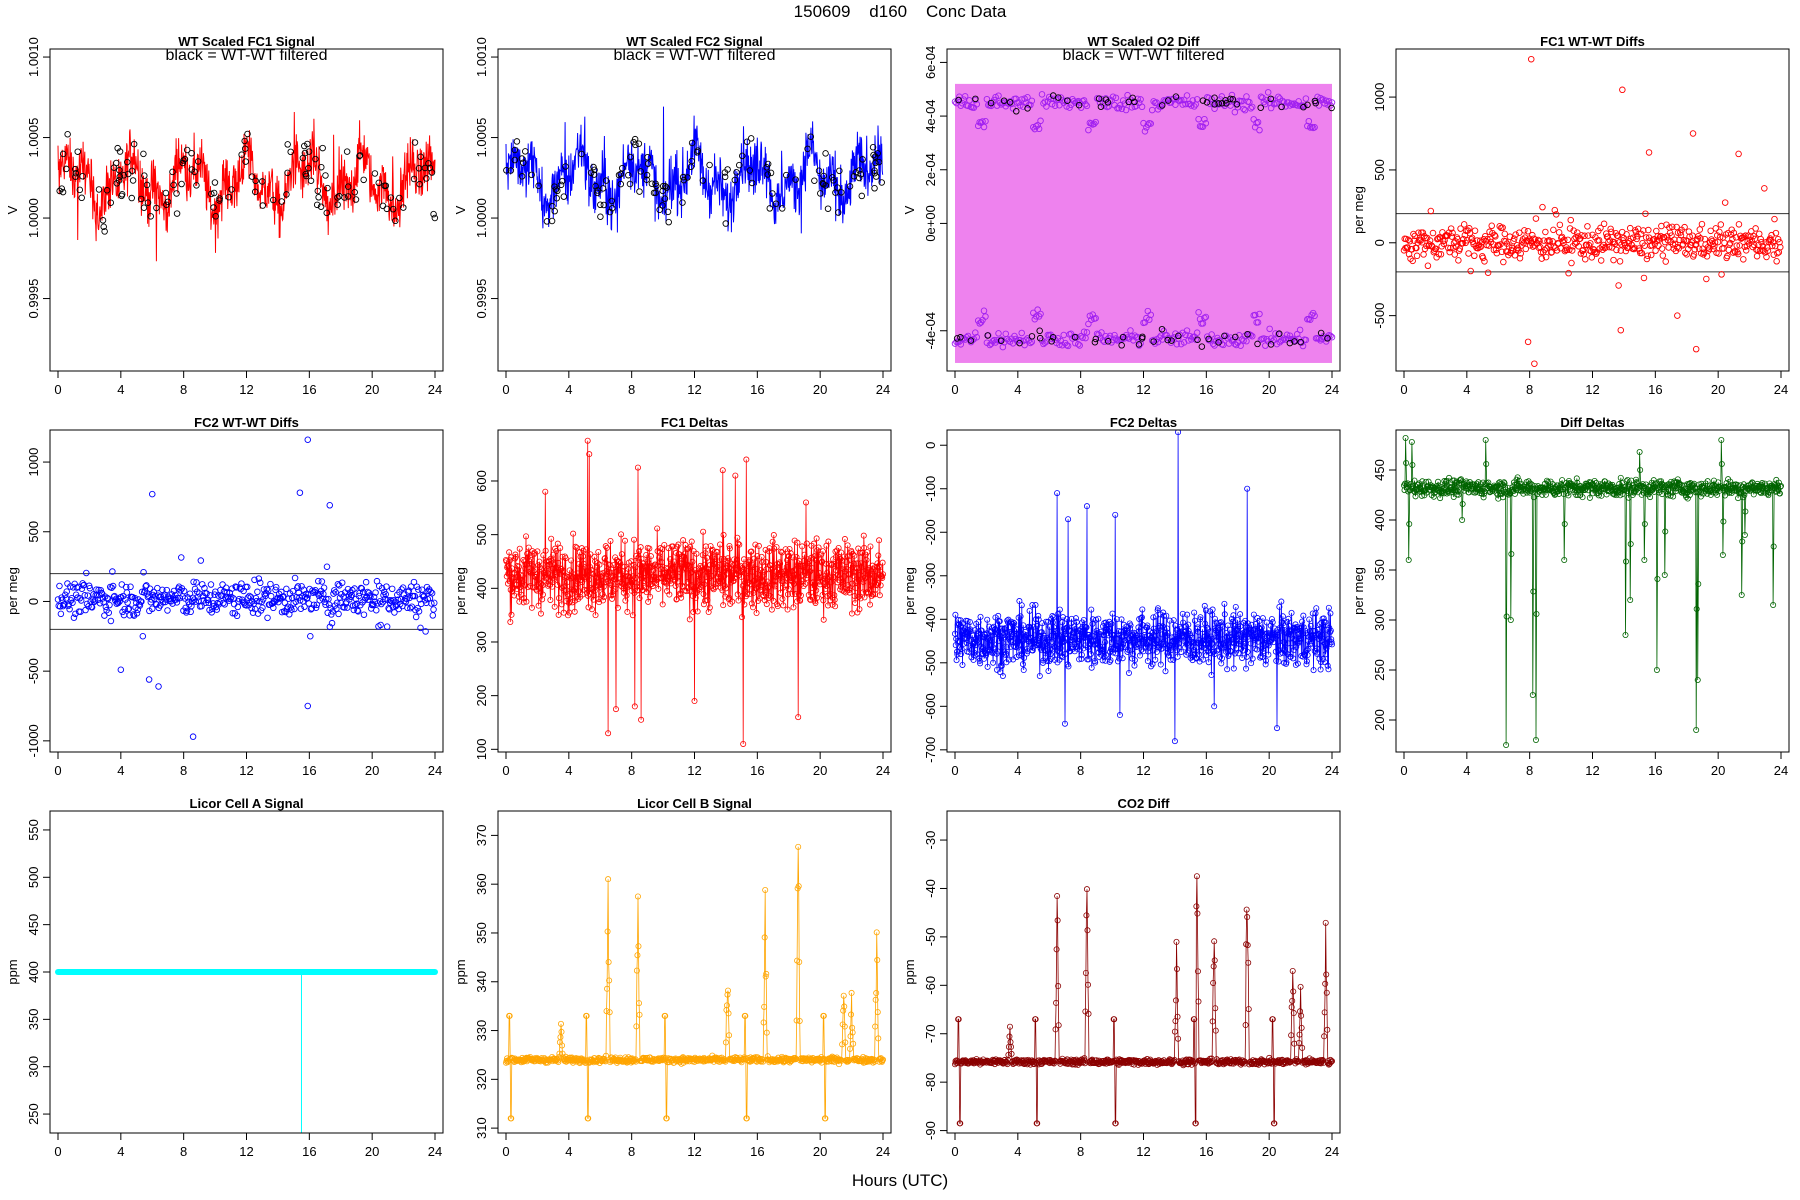 Image resolution: width=1800 pixels, height=1200 pixels. I want to click on y-tick-label: 300, so click(481, 642).